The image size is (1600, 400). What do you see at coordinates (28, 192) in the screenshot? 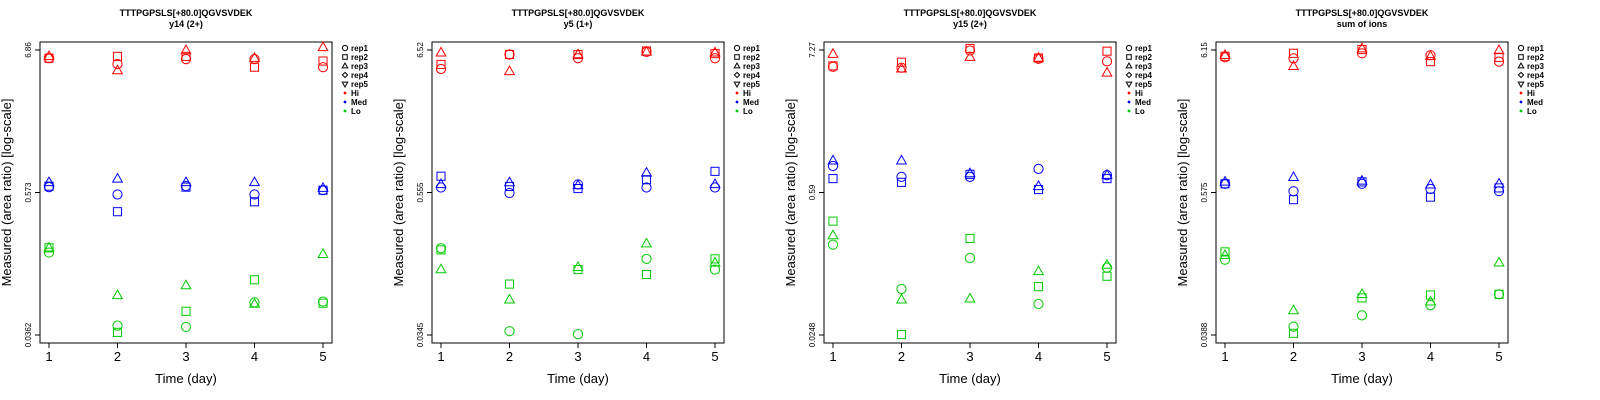
I see `y-tick-label: 0.573` at bounding box center [28, 192].